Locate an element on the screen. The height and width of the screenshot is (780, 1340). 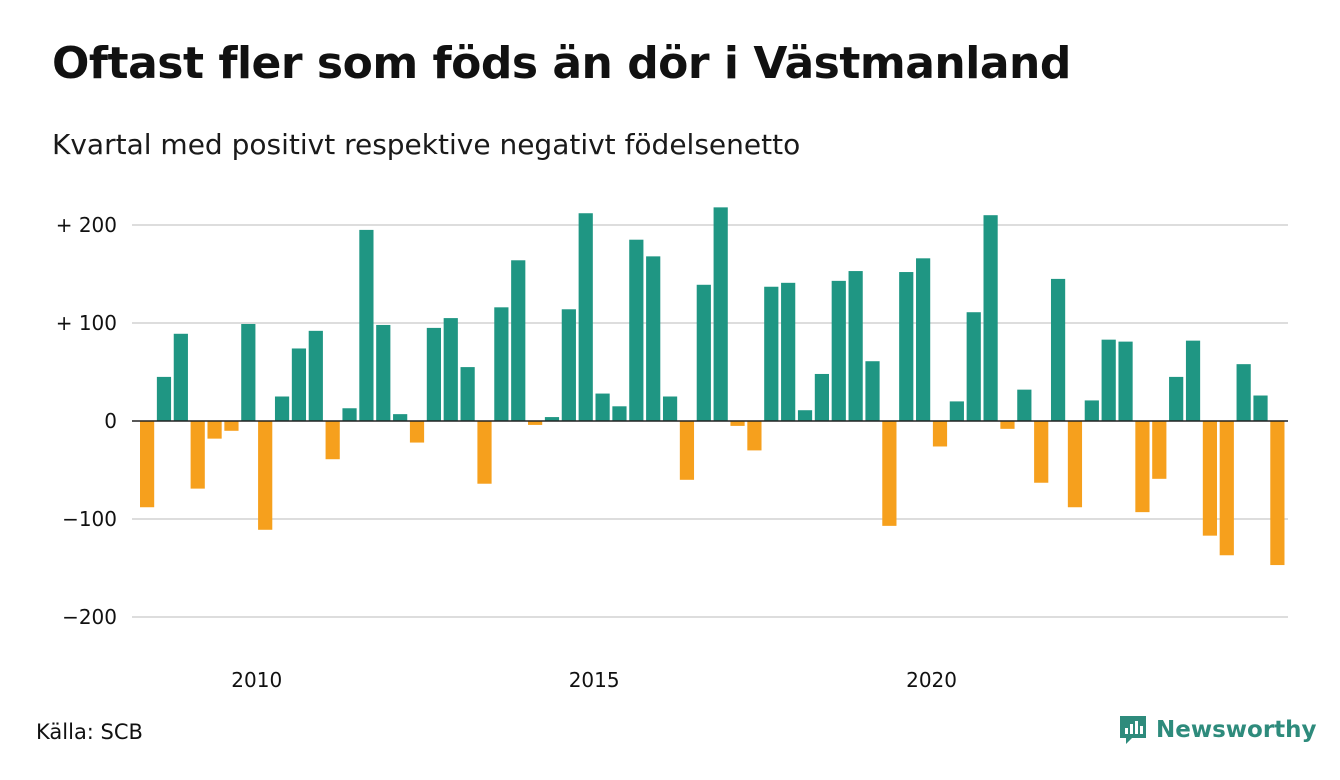
source-label: Källa: SCB is located at coordinates (89, 732).